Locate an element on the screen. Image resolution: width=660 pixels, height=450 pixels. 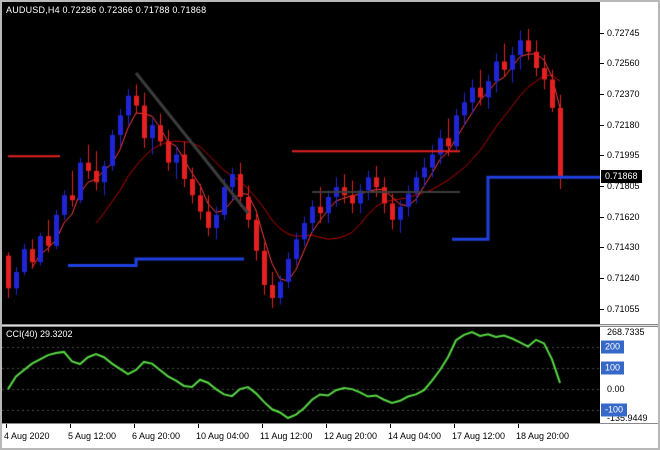
time-axis-label: 5 Aug 12:00 is located at coordinates (92, 436).